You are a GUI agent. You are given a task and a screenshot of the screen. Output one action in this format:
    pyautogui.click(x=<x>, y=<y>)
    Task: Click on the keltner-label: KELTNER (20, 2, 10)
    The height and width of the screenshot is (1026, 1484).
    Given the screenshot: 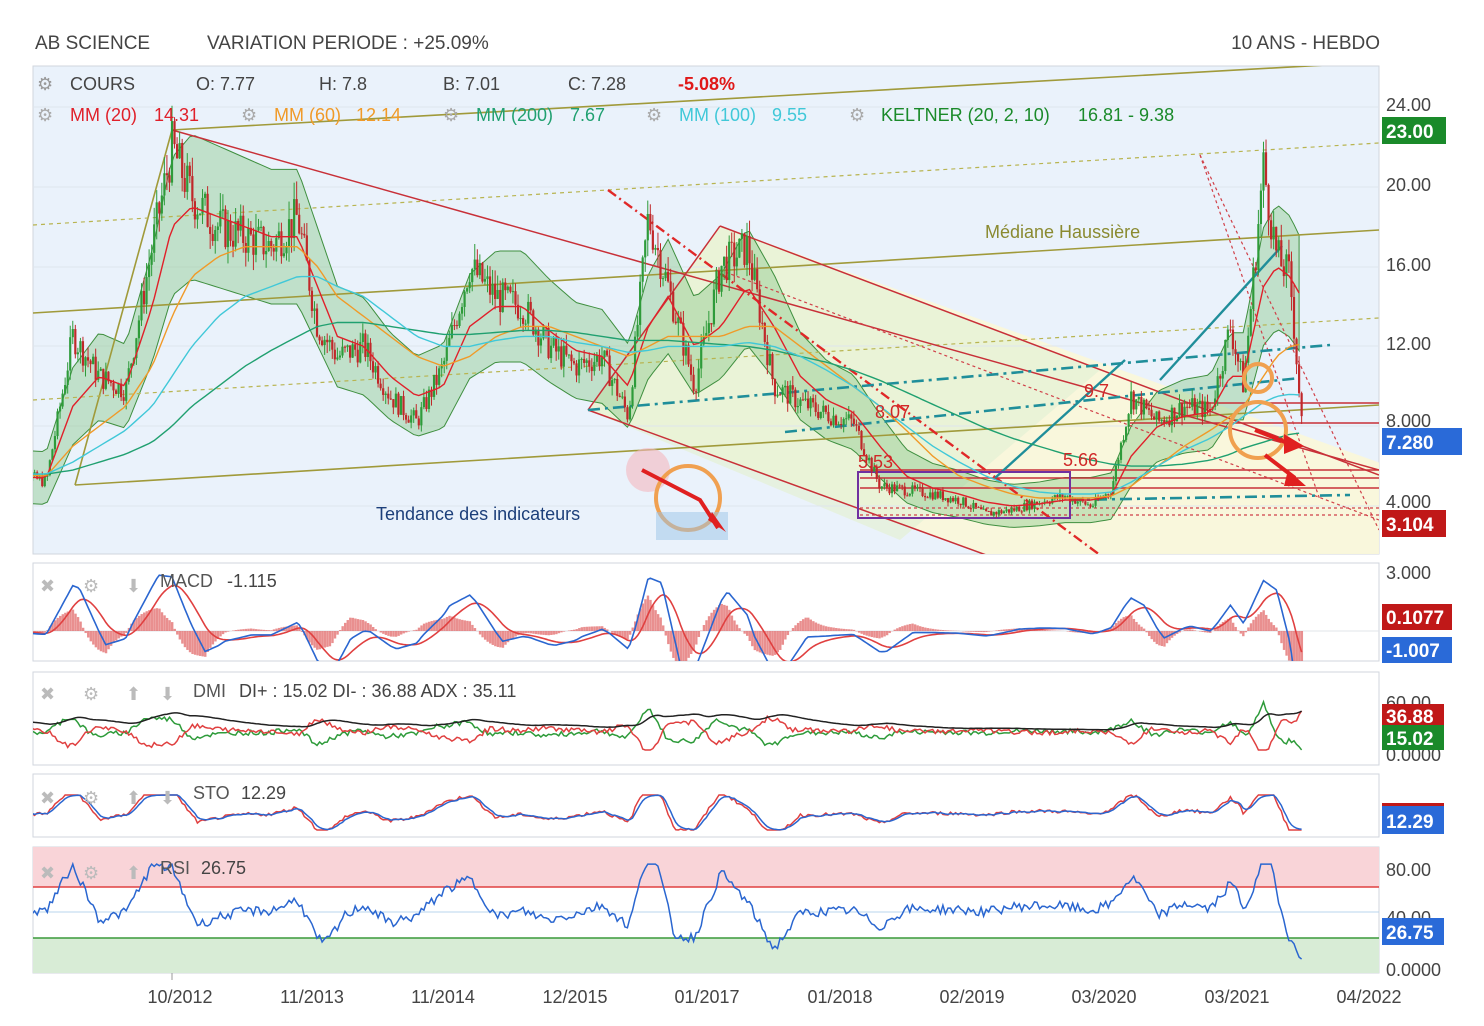 What is the action you would take?
    pyautogui.click(x=965, y=115)
    